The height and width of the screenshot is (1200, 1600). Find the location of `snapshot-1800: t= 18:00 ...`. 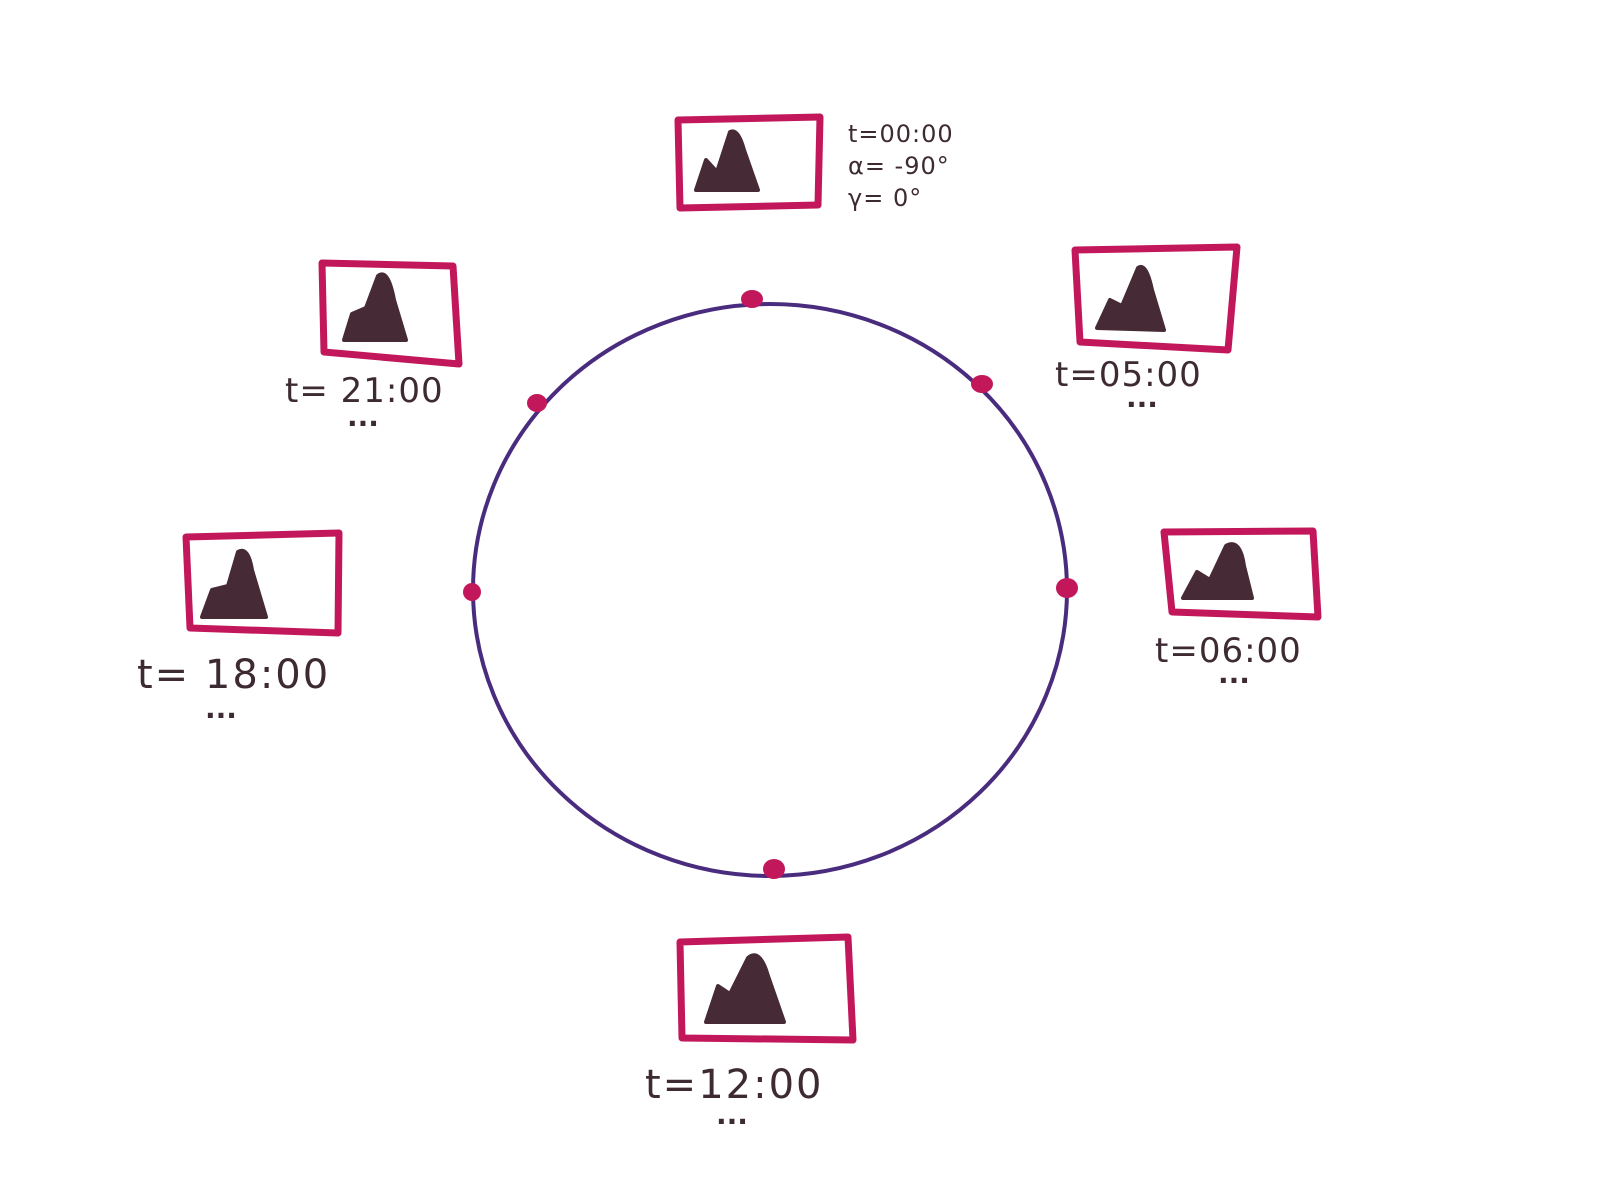

snapshot-1800: t= 18:00 ... is located at coordinates (240, 627).